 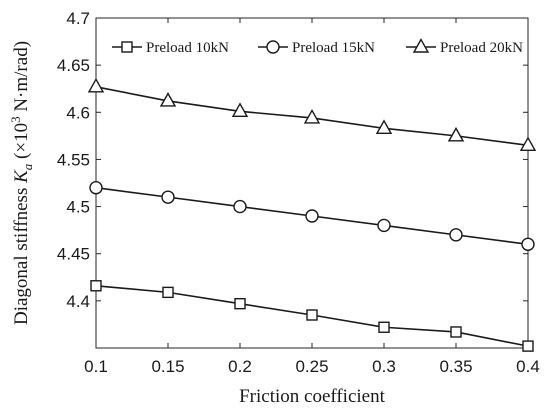 I want to click on y-tick-label: 4.45, so click(x=73, y=254).